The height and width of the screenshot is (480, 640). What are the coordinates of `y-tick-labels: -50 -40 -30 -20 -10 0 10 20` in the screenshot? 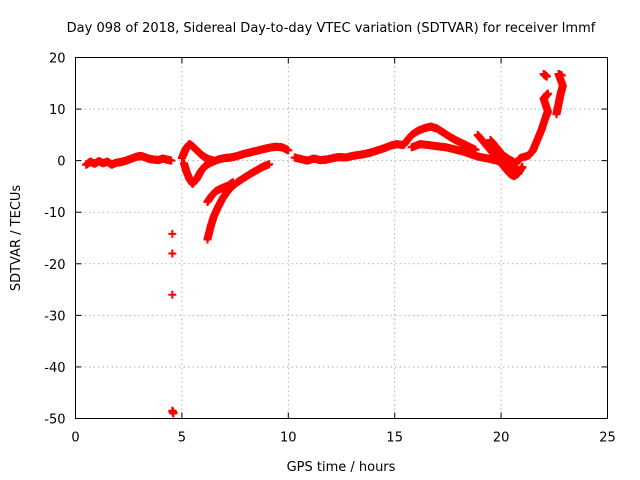 It's located at (54, 240).